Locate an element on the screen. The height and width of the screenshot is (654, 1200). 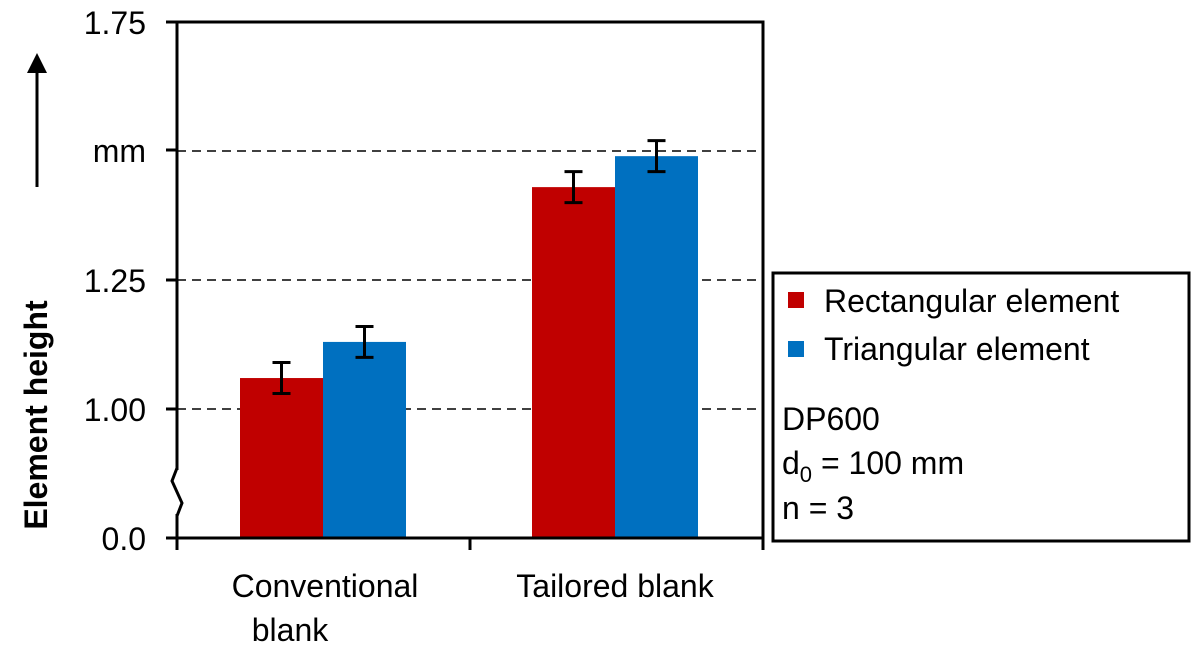
annotation-d-symbol: d is located at coordinates (791, 463).